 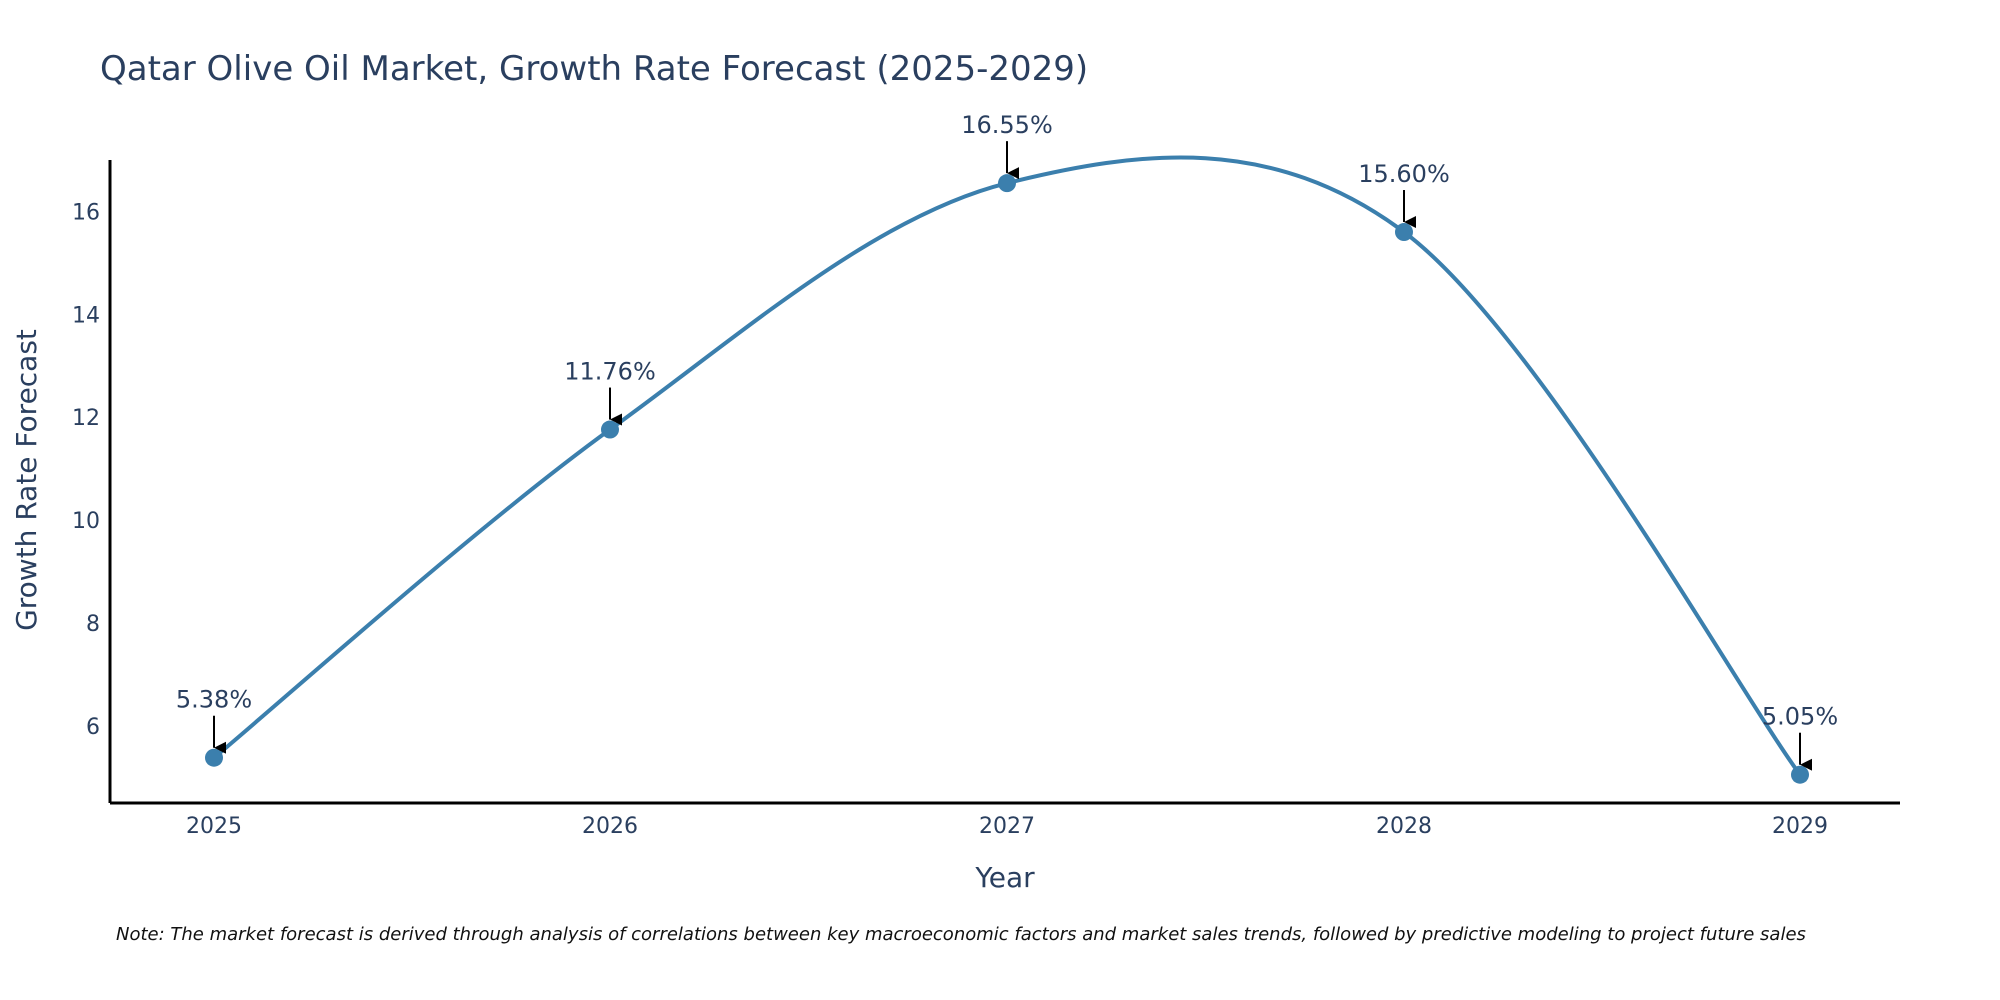 What do you see at coordinates (86, 315) in the screenshot?
I see `y-tick-label: 14` at bounding box center [86, 315].